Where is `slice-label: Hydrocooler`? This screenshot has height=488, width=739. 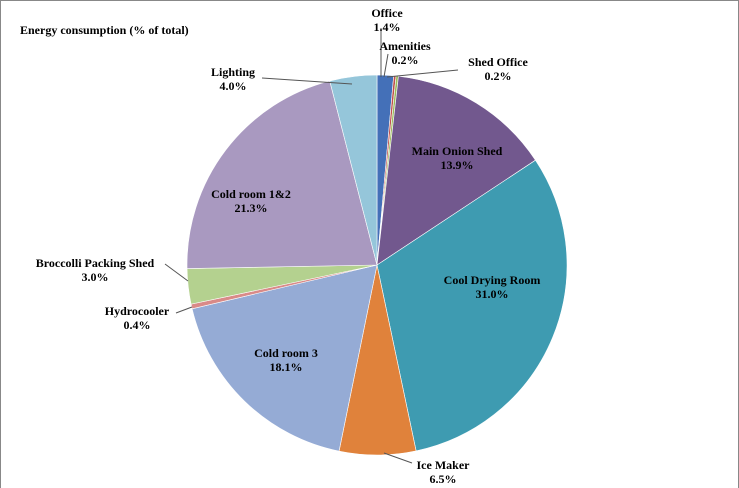
slice-label: Hydrocooler is located at coordinates (137, 311).